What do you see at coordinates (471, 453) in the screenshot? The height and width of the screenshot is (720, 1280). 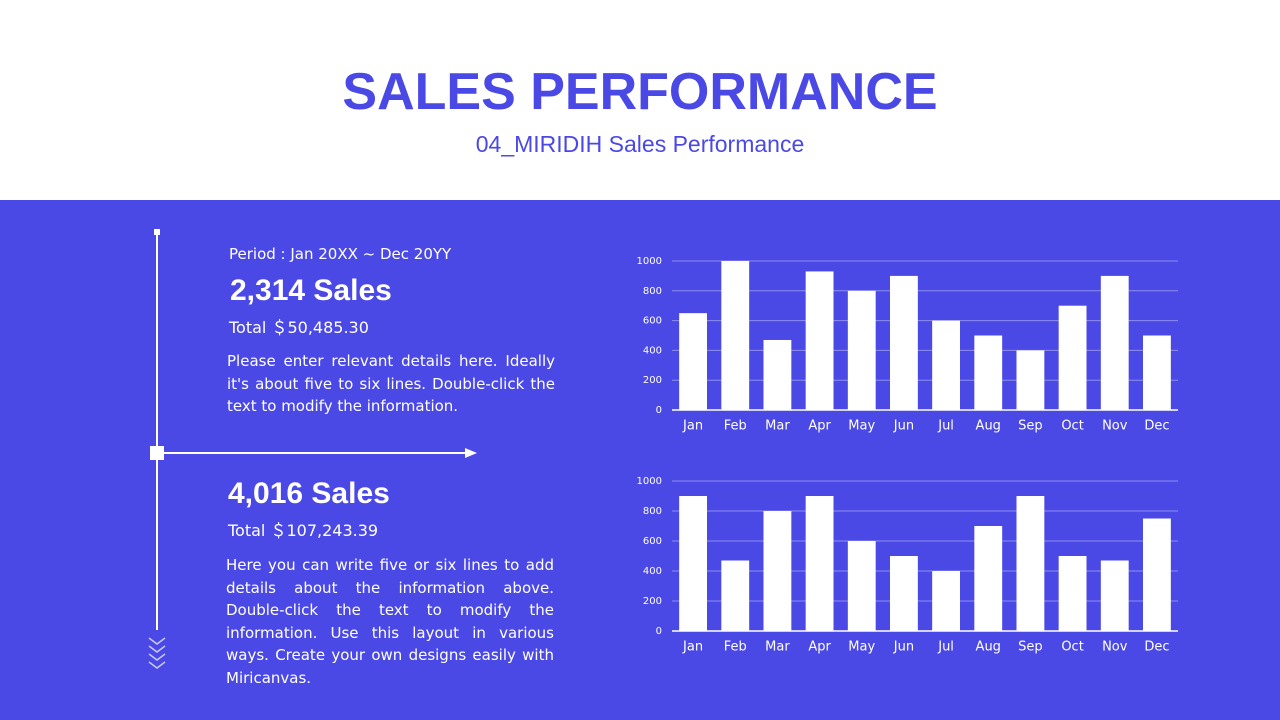 I see `arrow-head` at bounding box center [471, 453].